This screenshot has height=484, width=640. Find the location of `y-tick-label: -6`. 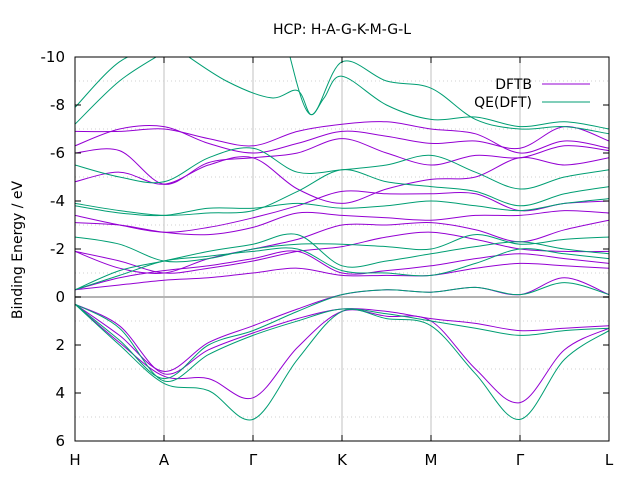

y-tick-label: -6 is located at coordinates (57, 153).